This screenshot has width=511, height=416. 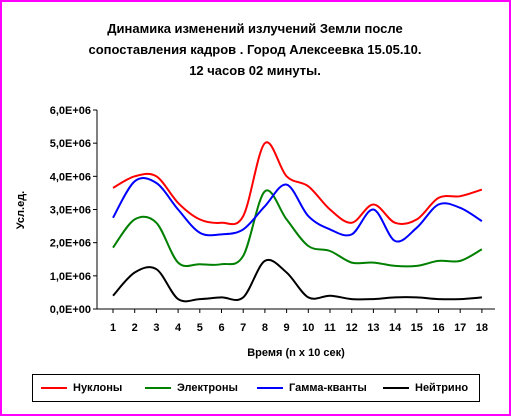 What do you see at coordinates (70, 244) in the screenshot?
I see `y-tick-label: 2,0E+06` at bounding box center [70, 244].